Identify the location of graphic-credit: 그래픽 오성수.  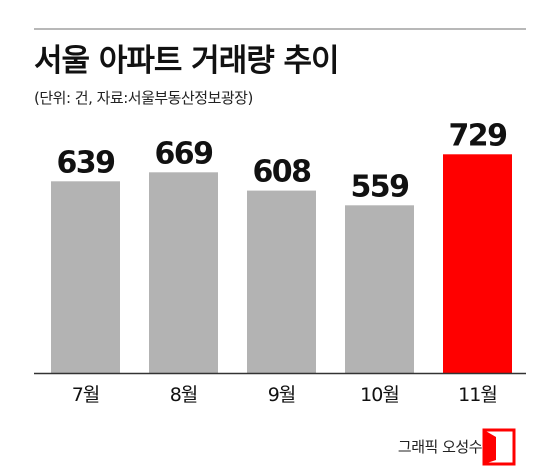
(440, 447).